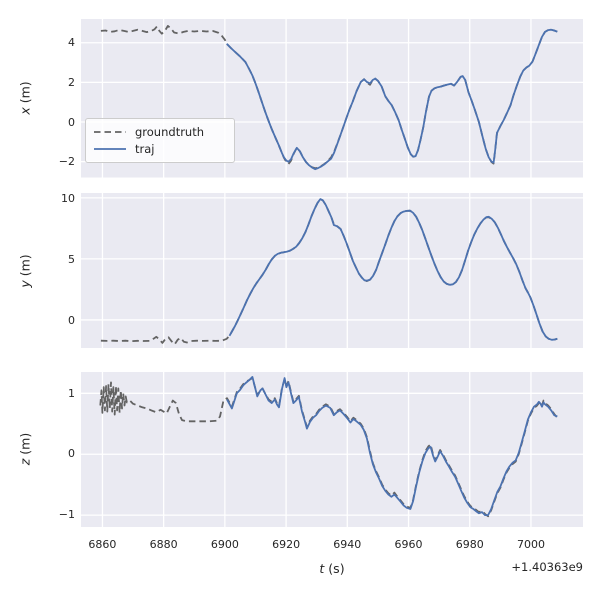  What do you see at coordinates (286, 544) in the screenshot?
I see `x-tick-label: 6920` at bounding box center [286, 544].